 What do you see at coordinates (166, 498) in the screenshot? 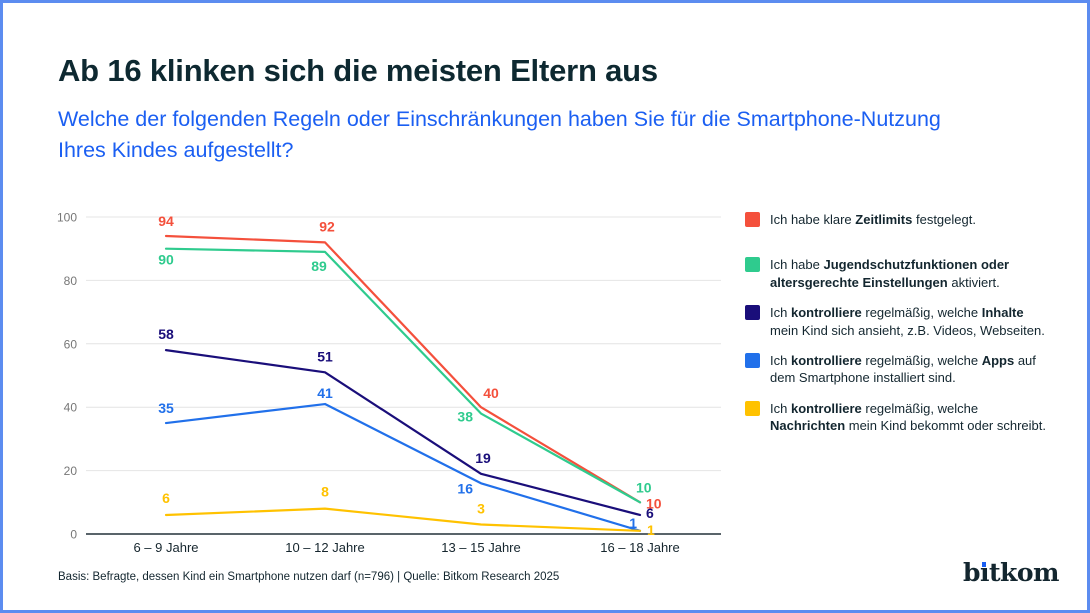
I see `data-label-nachrichten: 6` at bounding box center [166, 498].